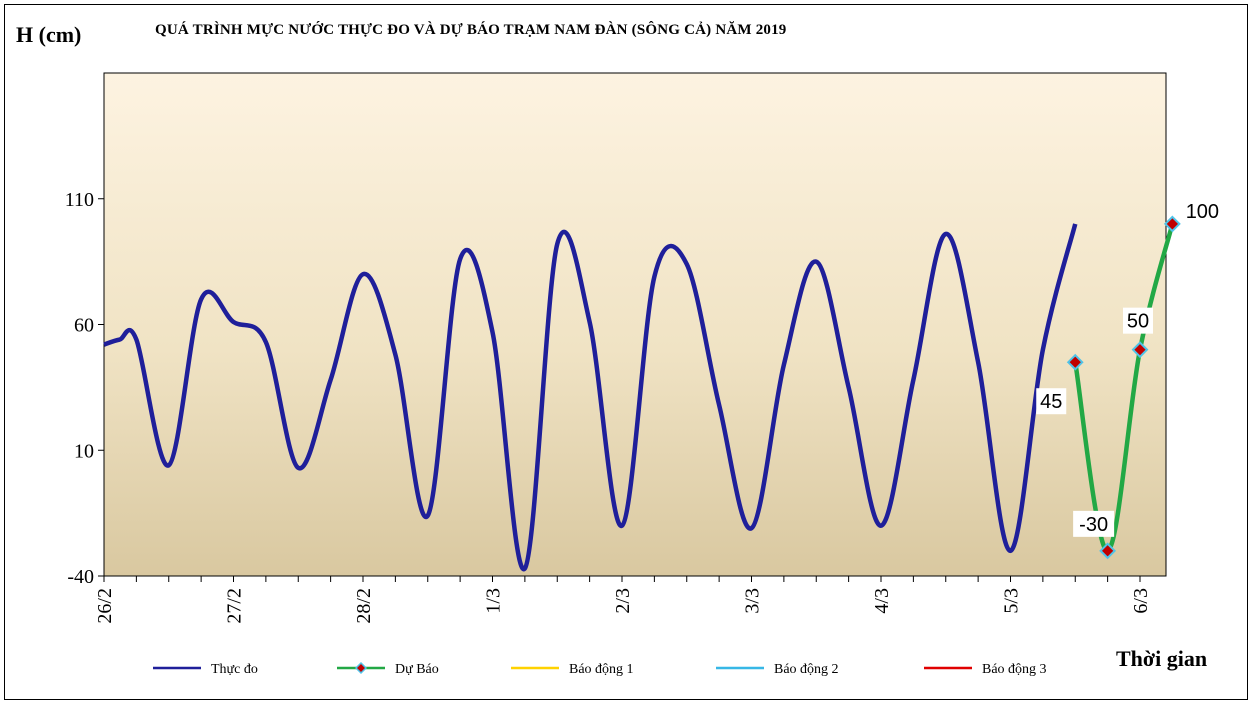 The width and height of the screenshot is (1253, 704). I want to click on x-tick-label: 28/2, so click(364, 606).